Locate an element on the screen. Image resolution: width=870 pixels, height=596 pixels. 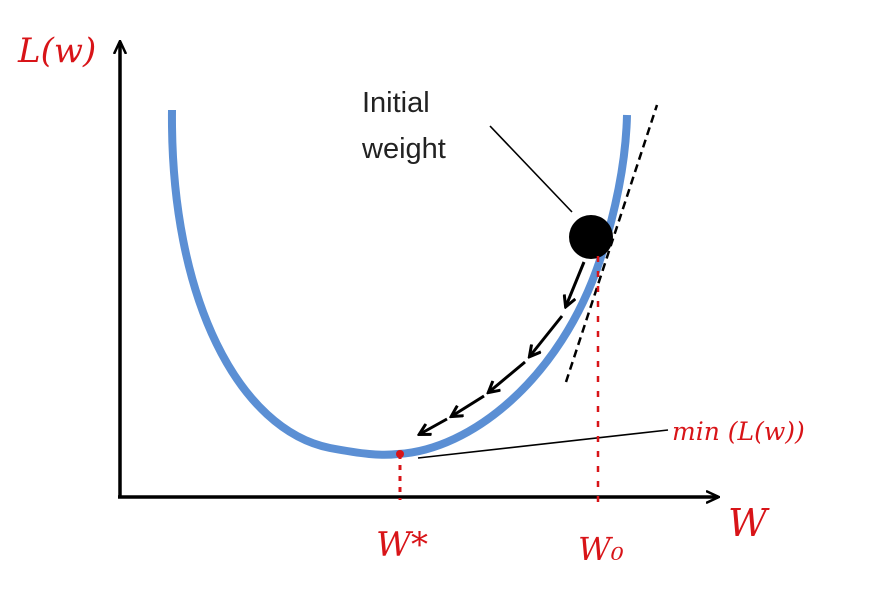
initial-weight-ball is located at coordinates (591, 237).